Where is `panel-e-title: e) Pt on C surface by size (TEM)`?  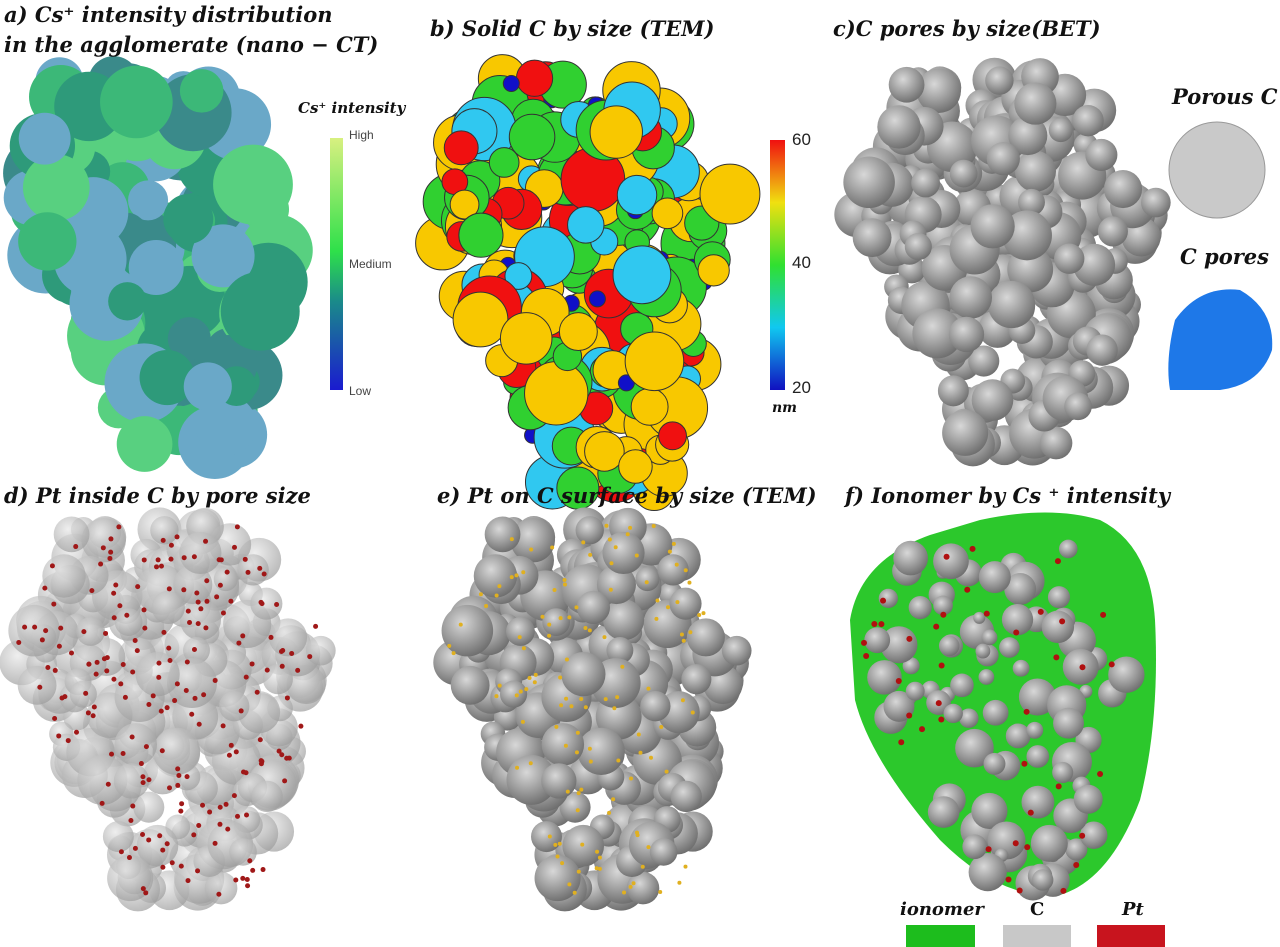
panel-e-title: e) Pt on C surface by size (TEM) is located at coordinates (627, 495).